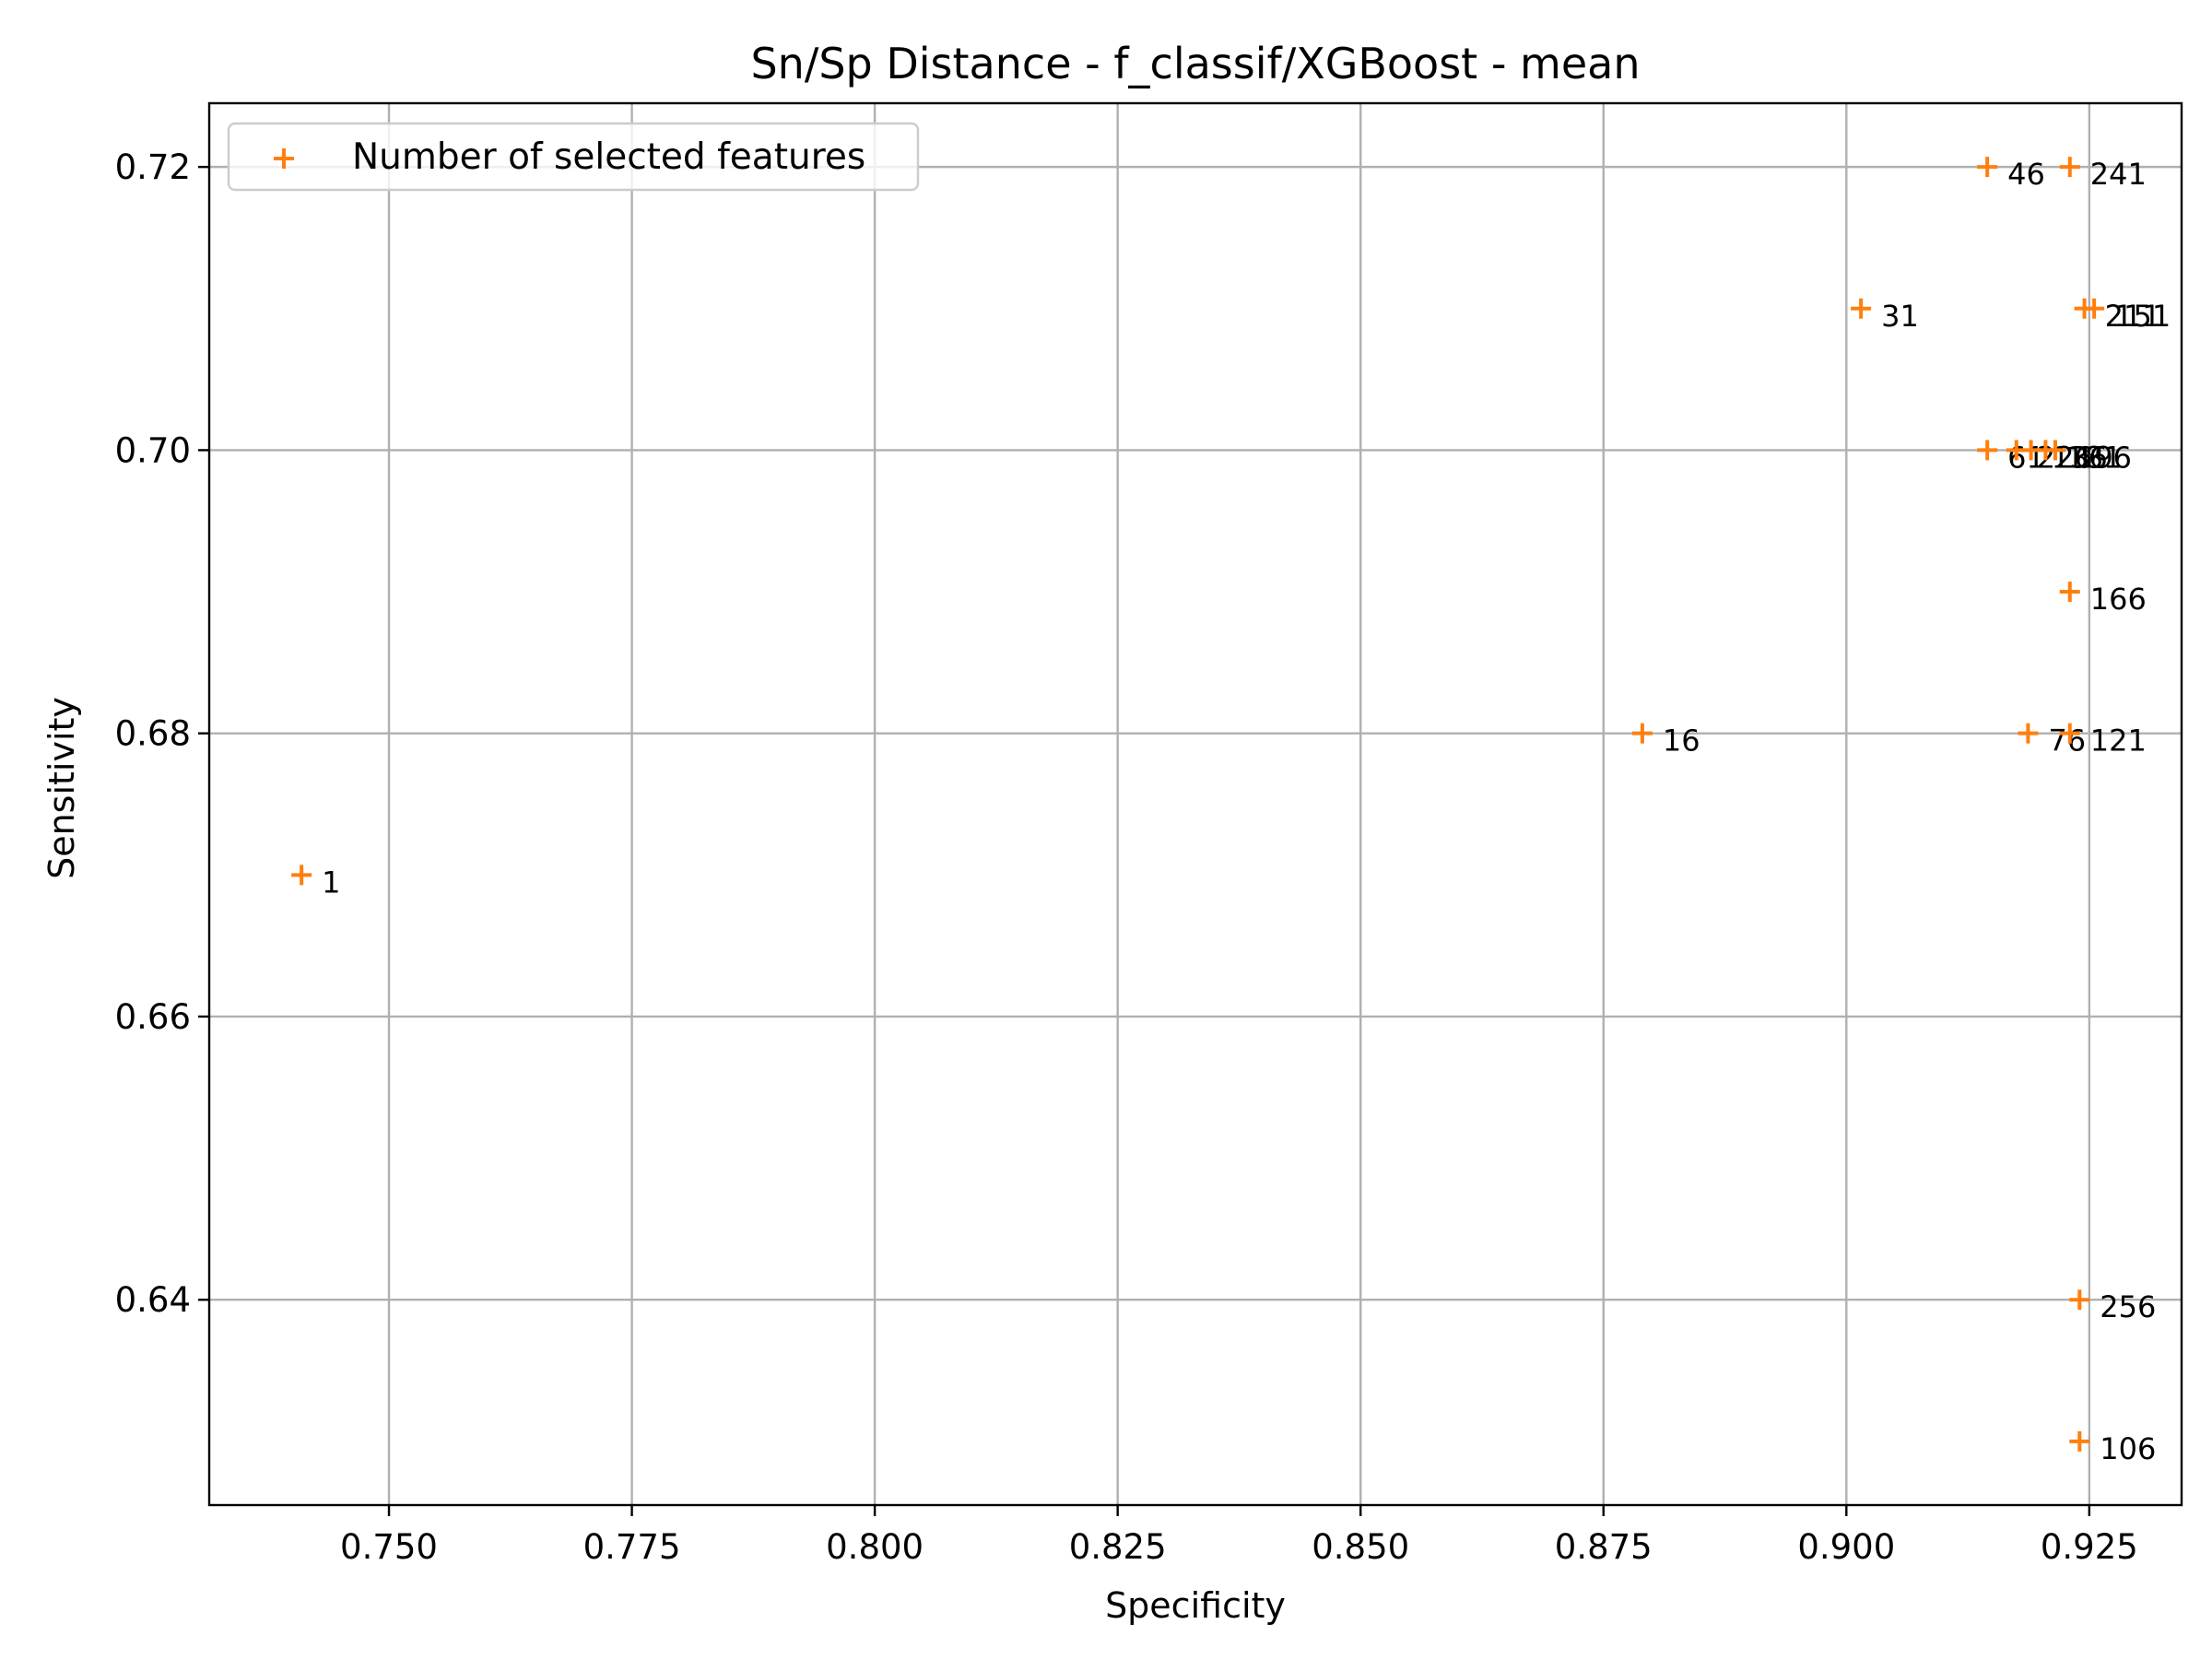 This screenshot has height=1659, width=2212. I want to click on data-point-label: 256, so click(2128, 1306).